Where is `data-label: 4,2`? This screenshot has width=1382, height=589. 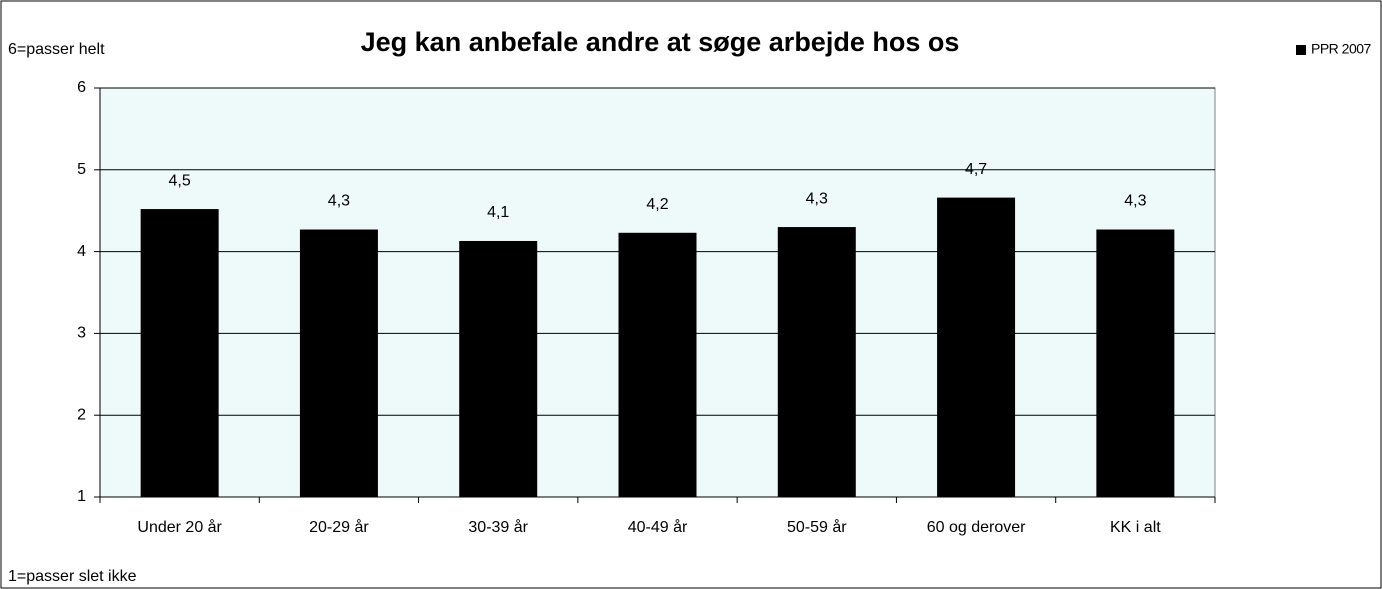 data-label: 4,2 is located at coordinates (657, 204).